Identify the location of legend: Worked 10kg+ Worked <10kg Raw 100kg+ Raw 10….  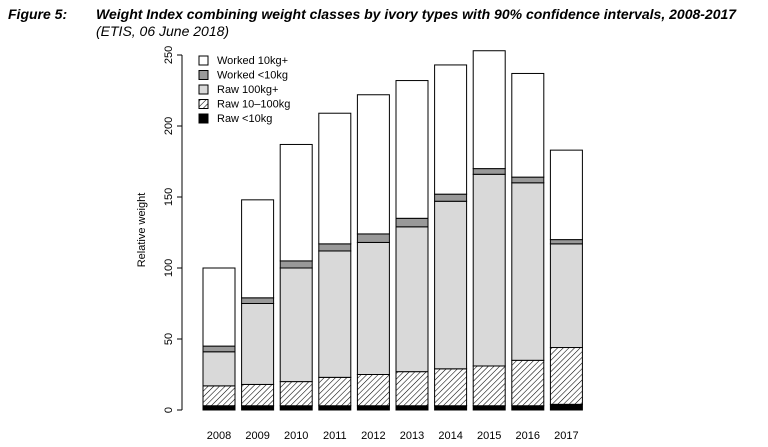
(244, 90).